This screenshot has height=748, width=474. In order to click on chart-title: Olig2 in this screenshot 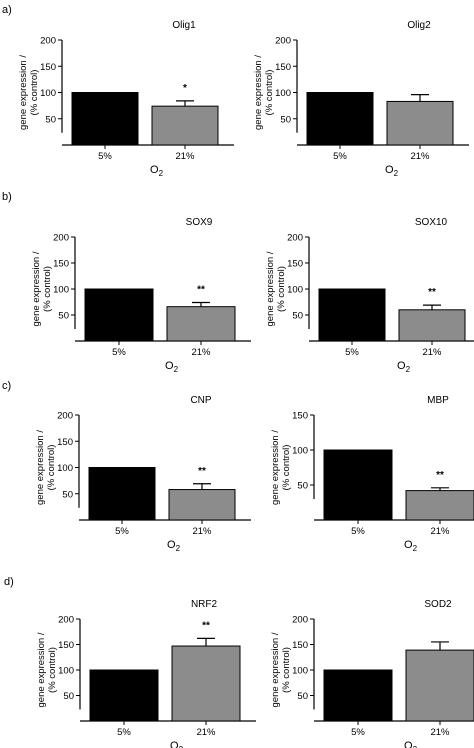, I will do `click(419, 25)`.